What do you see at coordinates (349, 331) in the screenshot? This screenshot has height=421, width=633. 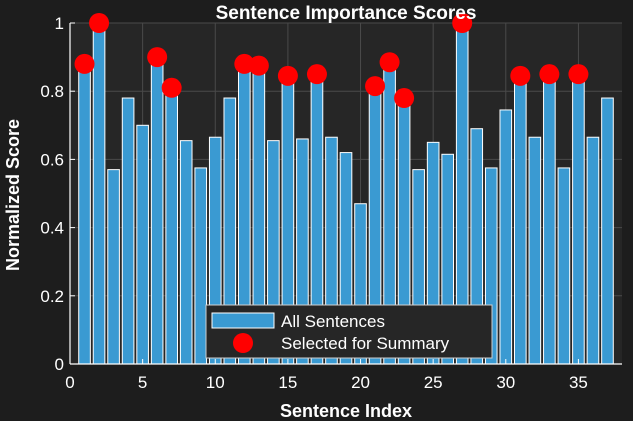 I see `legend: All Sentences Selected for Summary` at bounding box center [349, 331].